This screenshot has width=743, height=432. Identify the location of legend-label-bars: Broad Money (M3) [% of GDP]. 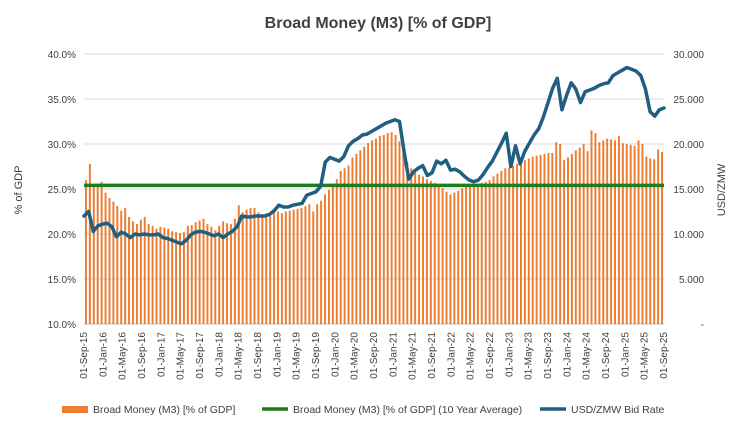
(164, 410).